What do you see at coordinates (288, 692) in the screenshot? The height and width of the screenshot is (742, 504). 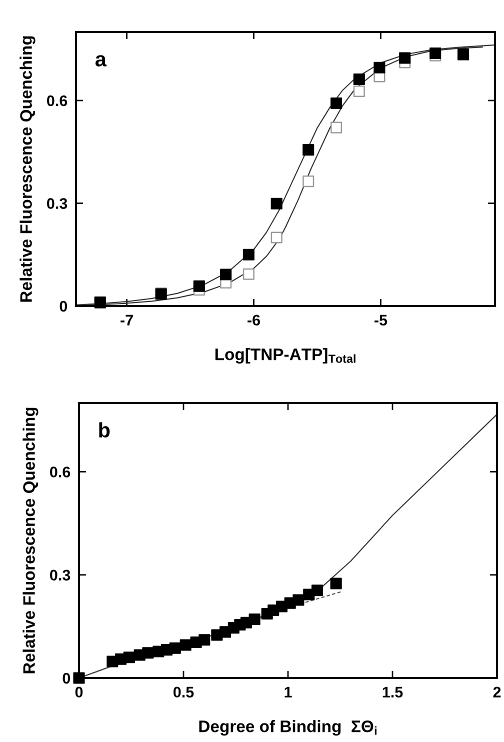 I see `x-tick-label: 1` at bounding box center [288, 692].